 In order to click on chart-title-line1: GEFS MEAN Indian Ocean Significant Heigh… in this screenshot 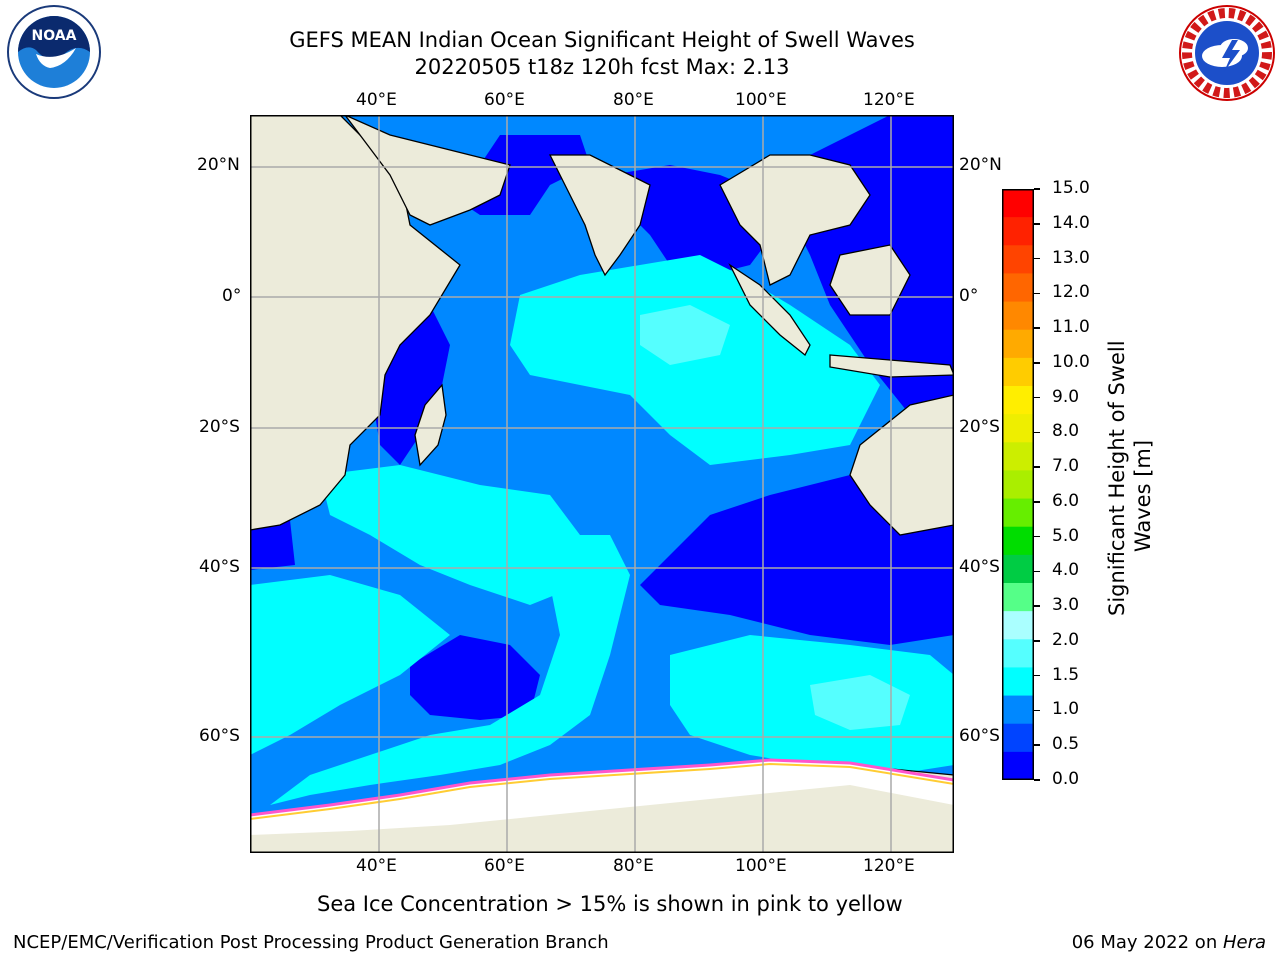, I will do `click(602, 40)`.